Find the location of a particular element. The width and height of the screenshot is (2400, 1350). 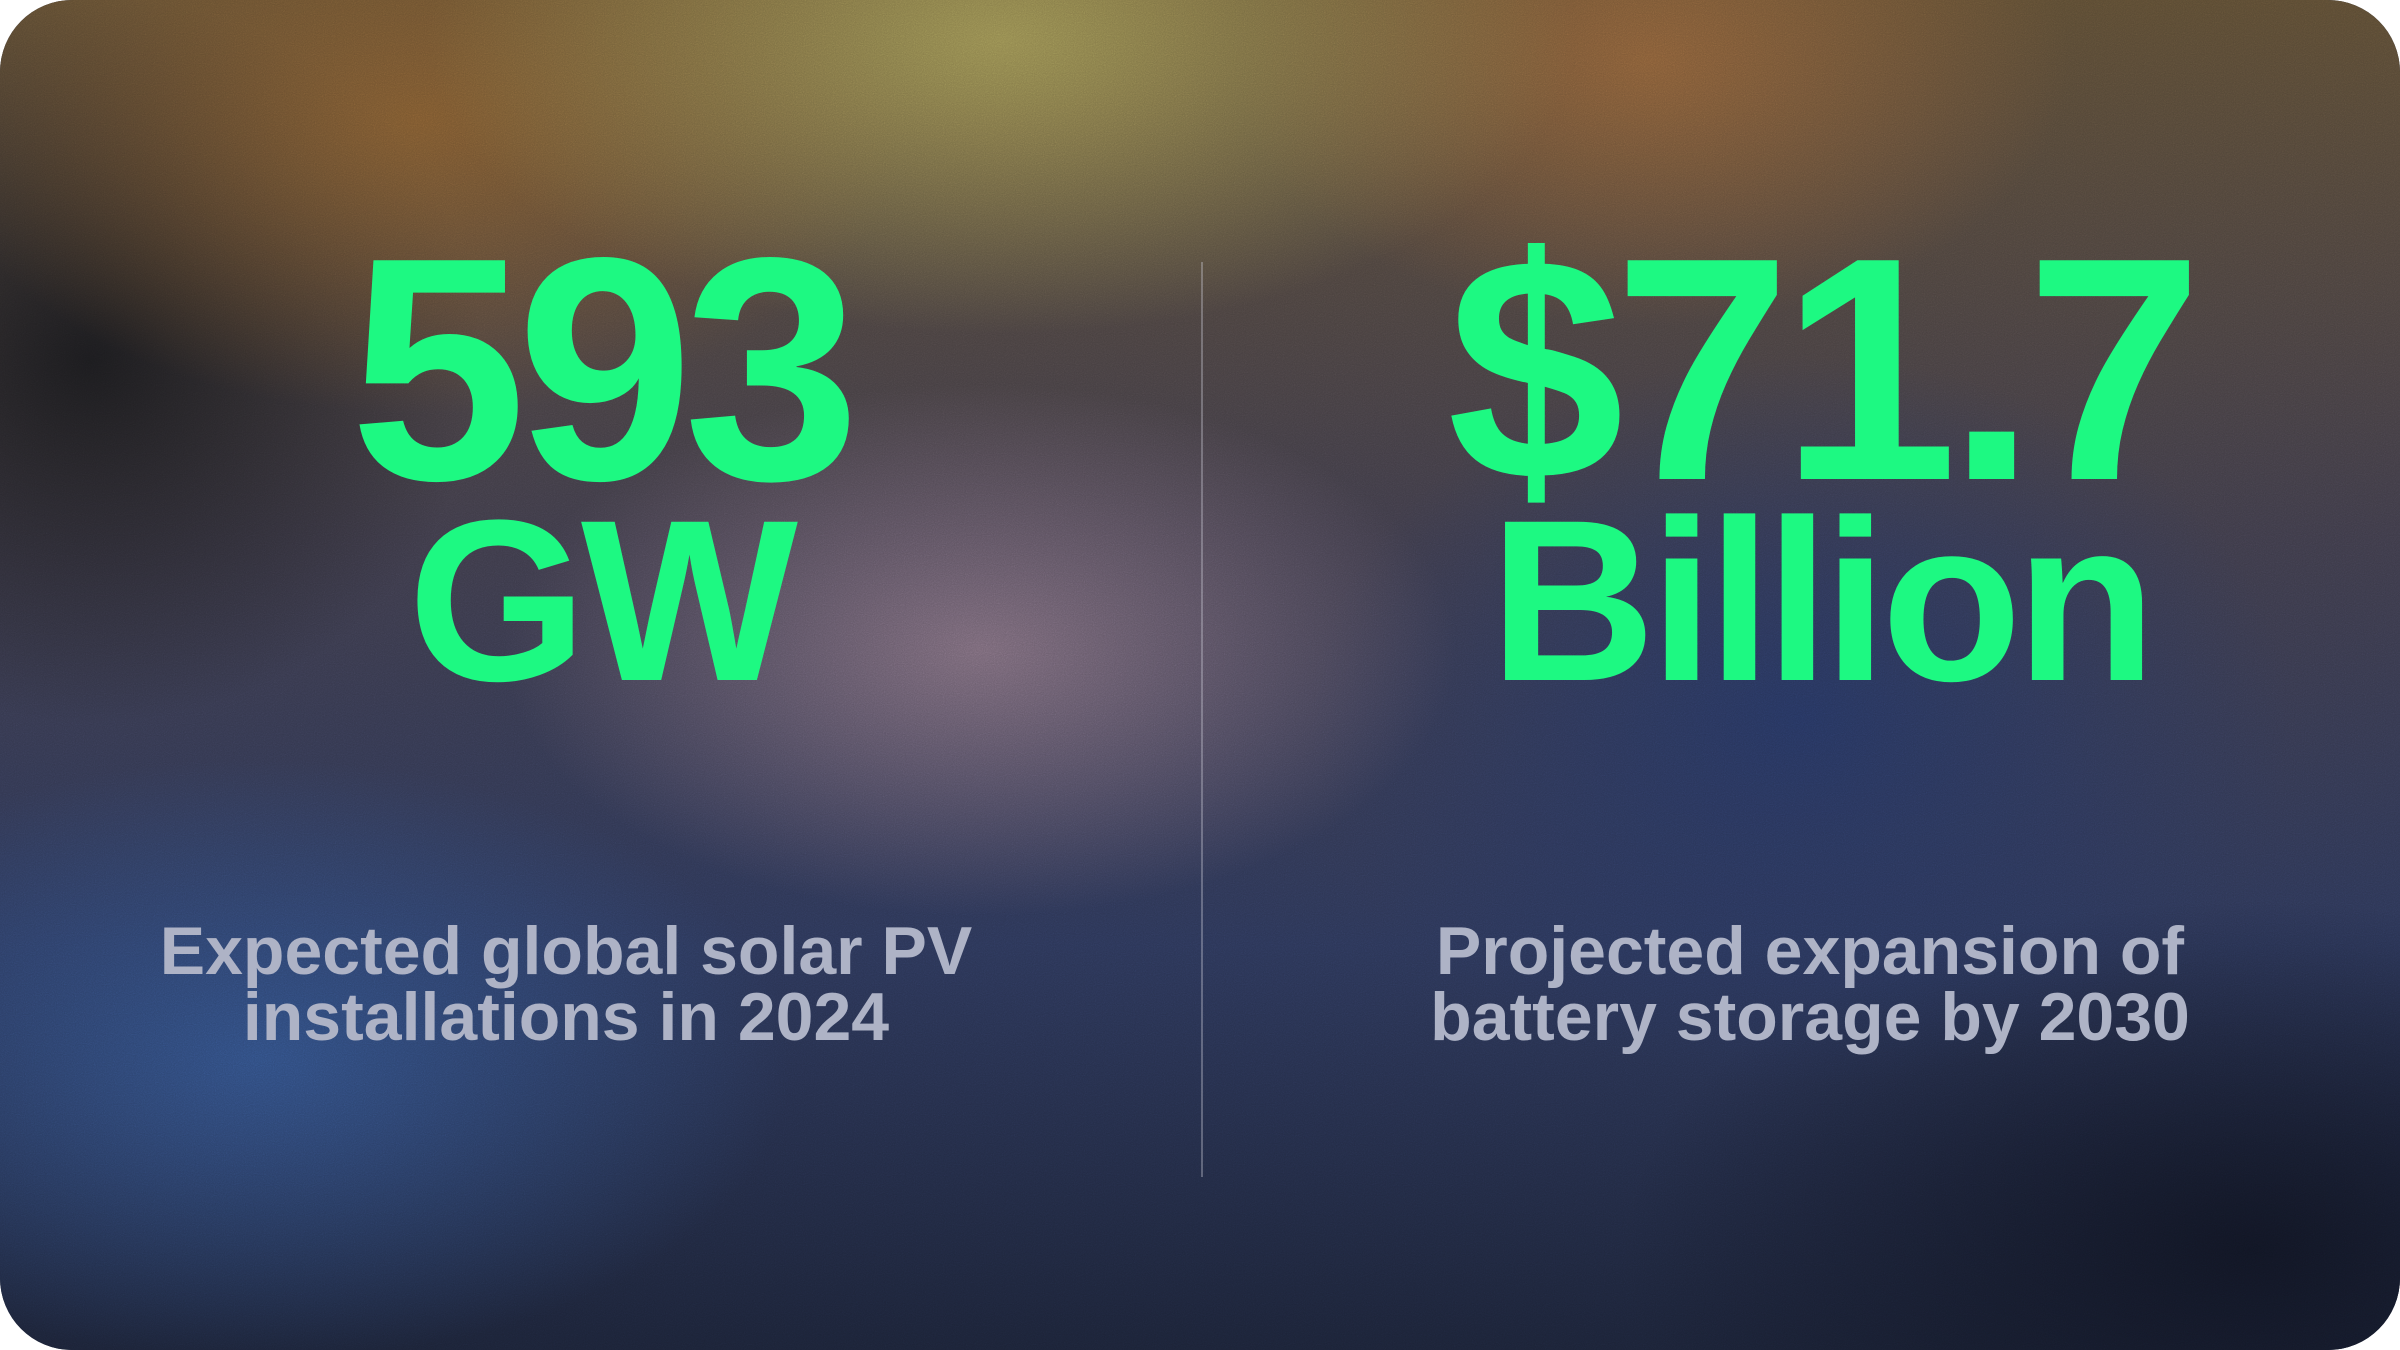

battery-value: $71.7 is located at coordinates (1825, 369).